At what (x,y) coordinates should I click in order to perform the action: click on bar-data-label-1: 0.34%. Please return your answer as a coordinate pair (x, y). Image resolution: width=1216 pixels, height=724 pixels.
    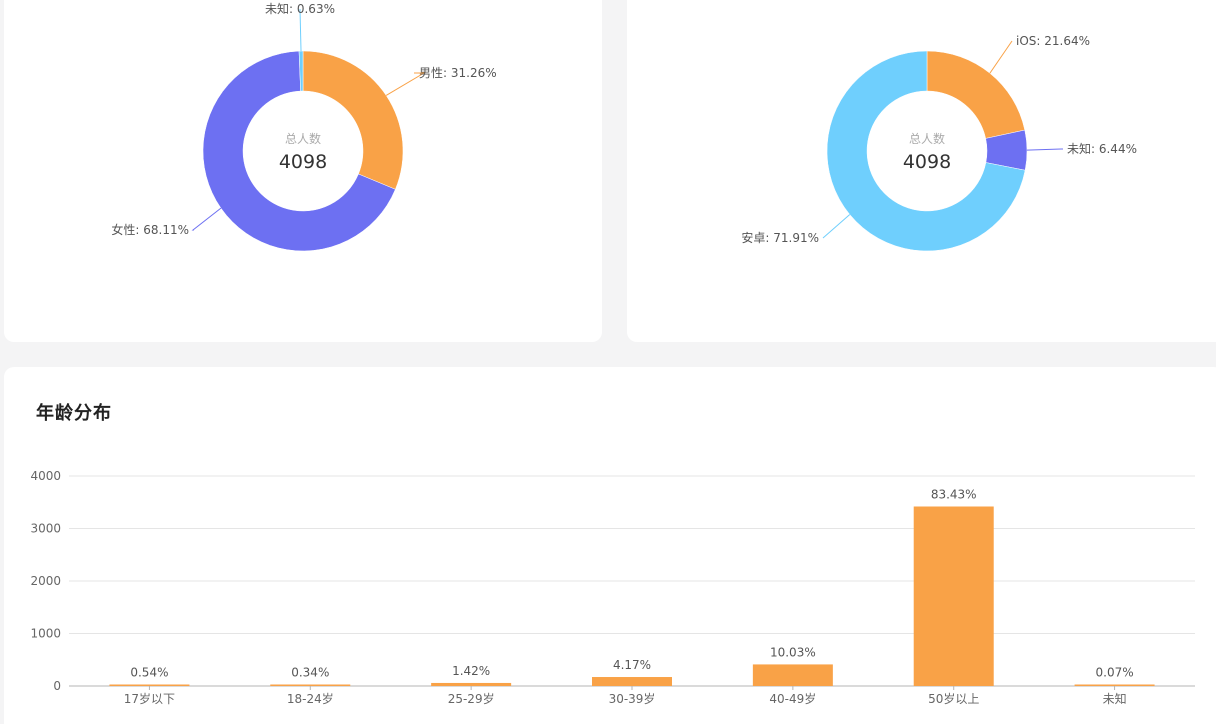
    Looking at the image, I should click on (310, 673).